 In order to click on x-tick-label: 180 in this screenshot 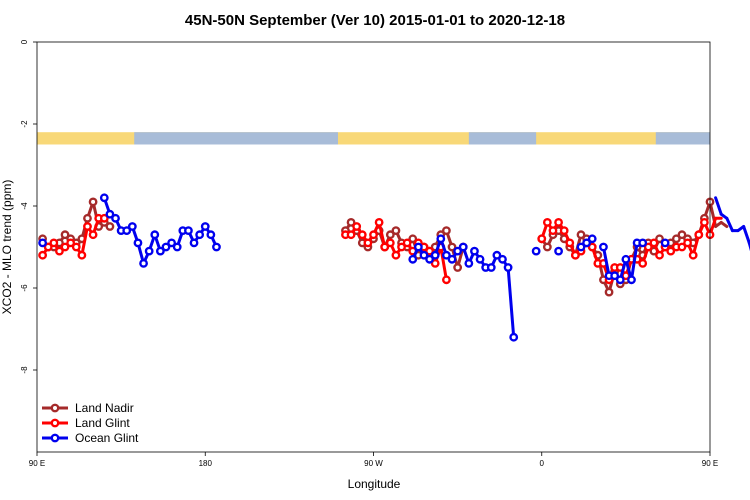, I will do `click(206, 463)`.